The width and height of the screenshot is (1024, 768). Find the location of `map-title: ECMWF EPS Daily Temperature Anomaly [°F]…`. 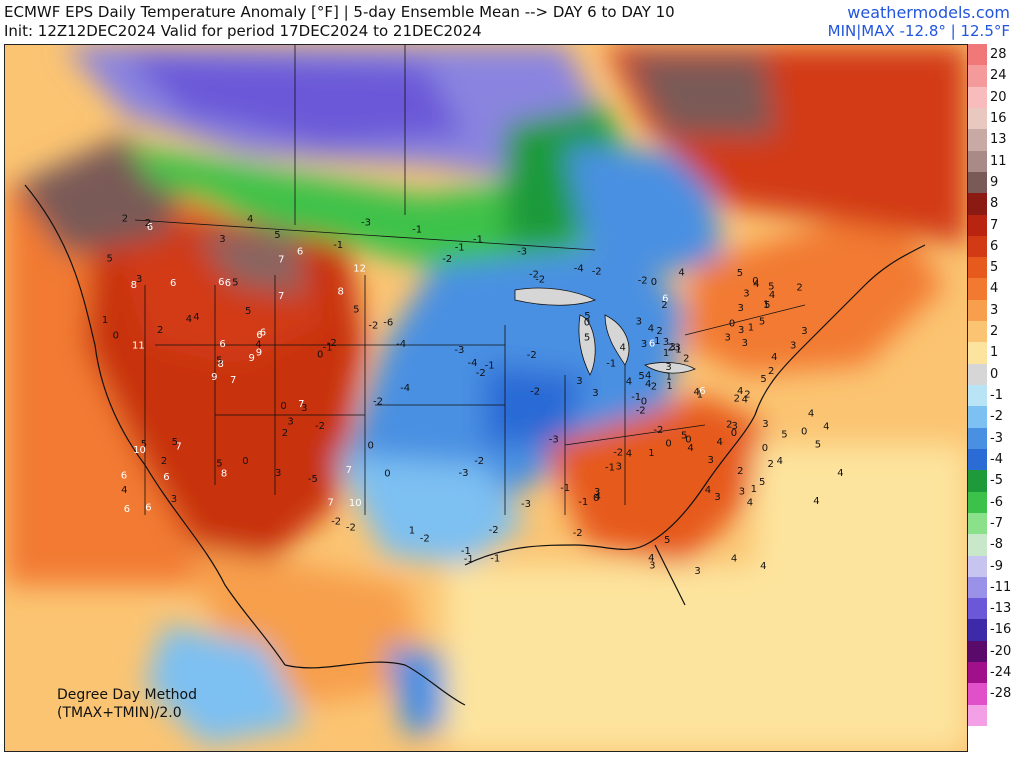

map-title: ECMWF EPS Daily Temperature Anomaly [°F]… is located at coordinates (339, 12).